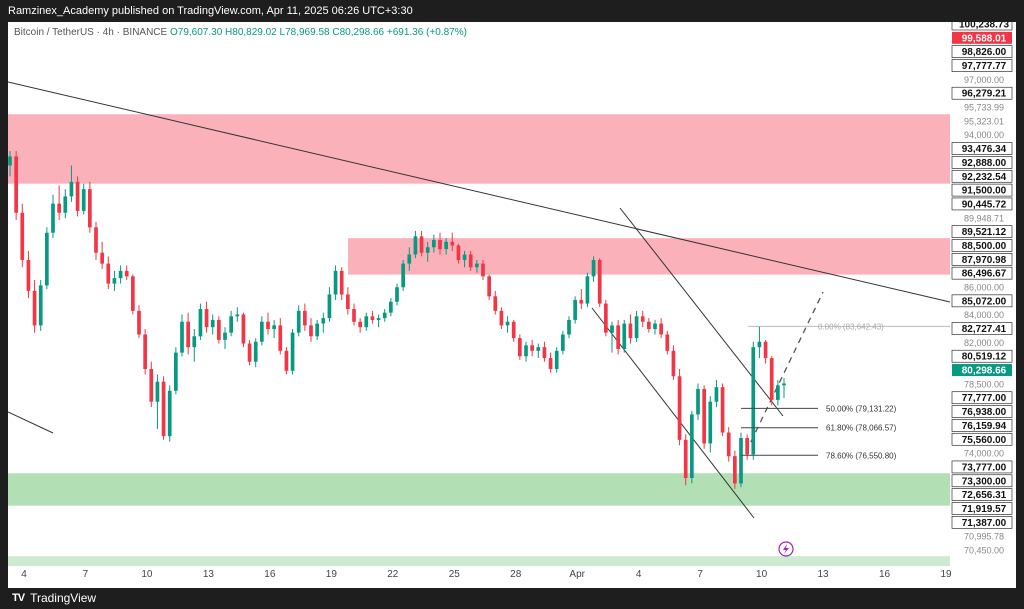  What do you see at coordinates (861, 455) in the screenshot?
I see `fib-level-label: 78.60% (76,550.80)` at bounding box center [861, 455].